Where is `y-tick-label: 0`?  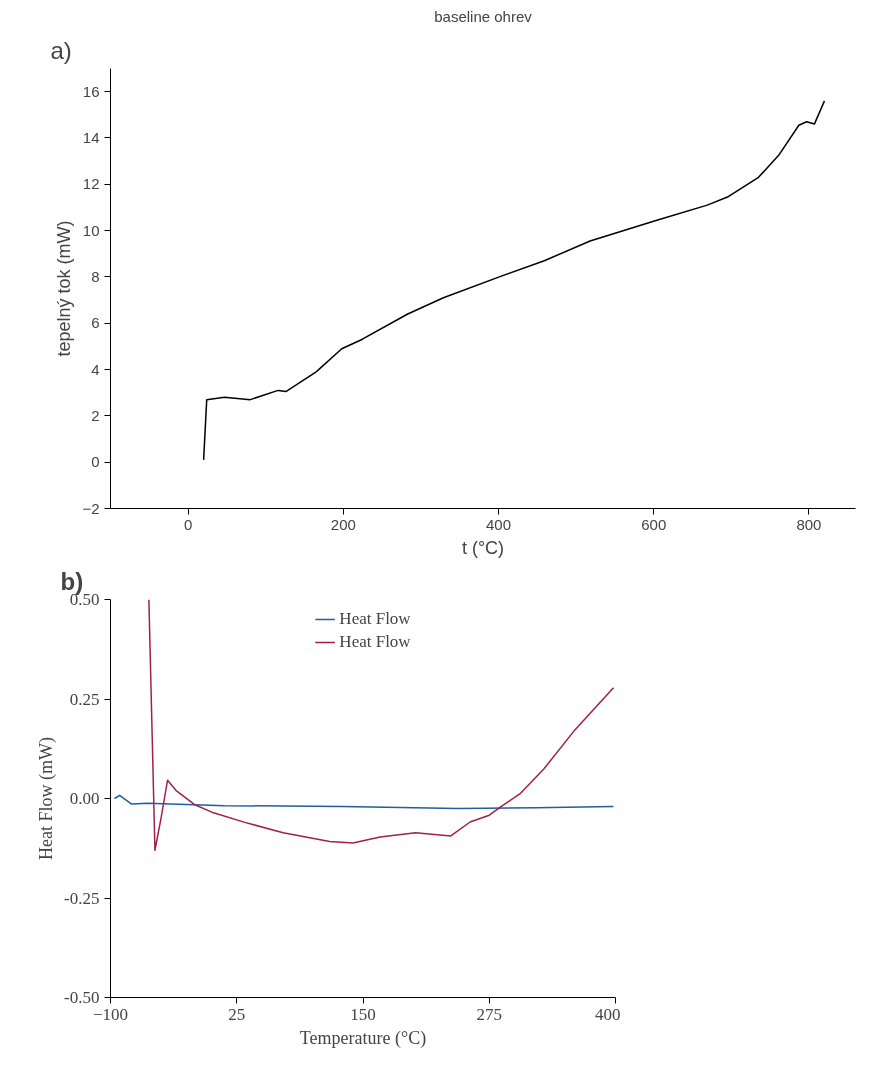 y-tick-label: 0 is located at coordinates (95, 462).